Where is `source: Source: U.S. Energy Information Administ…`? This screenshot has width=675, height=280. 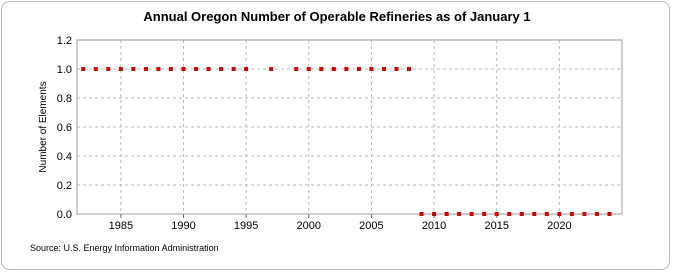
source: Source: U.S. Energy Information Administ… is located at coordinates (124, 248).